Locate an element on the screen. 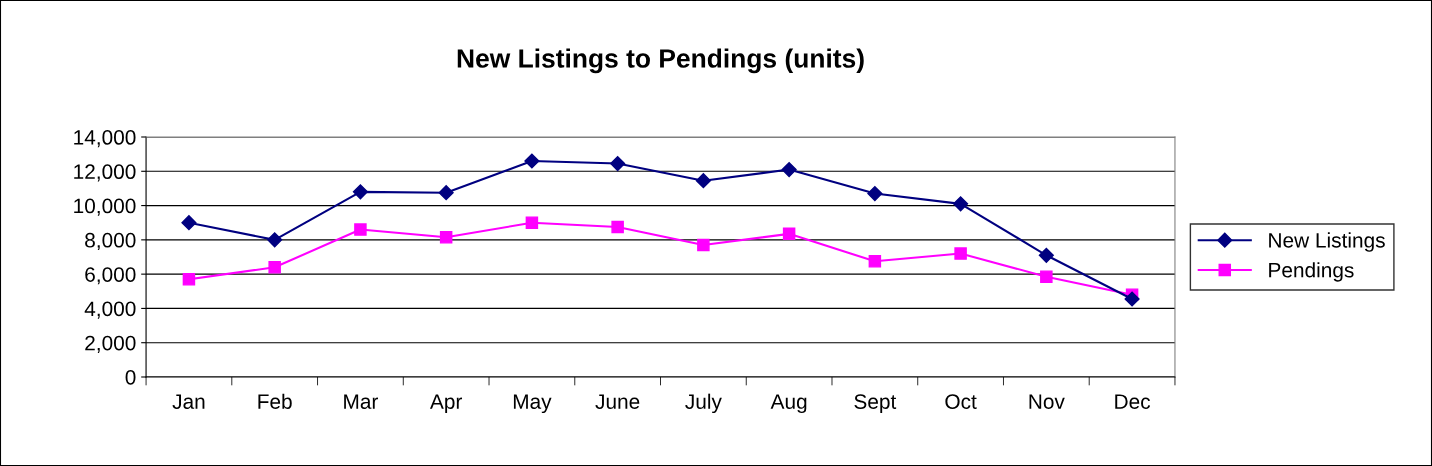 The height and width of the screenshot is (466, 1432). x-tick-label: May is located at coordinates (532, 404).